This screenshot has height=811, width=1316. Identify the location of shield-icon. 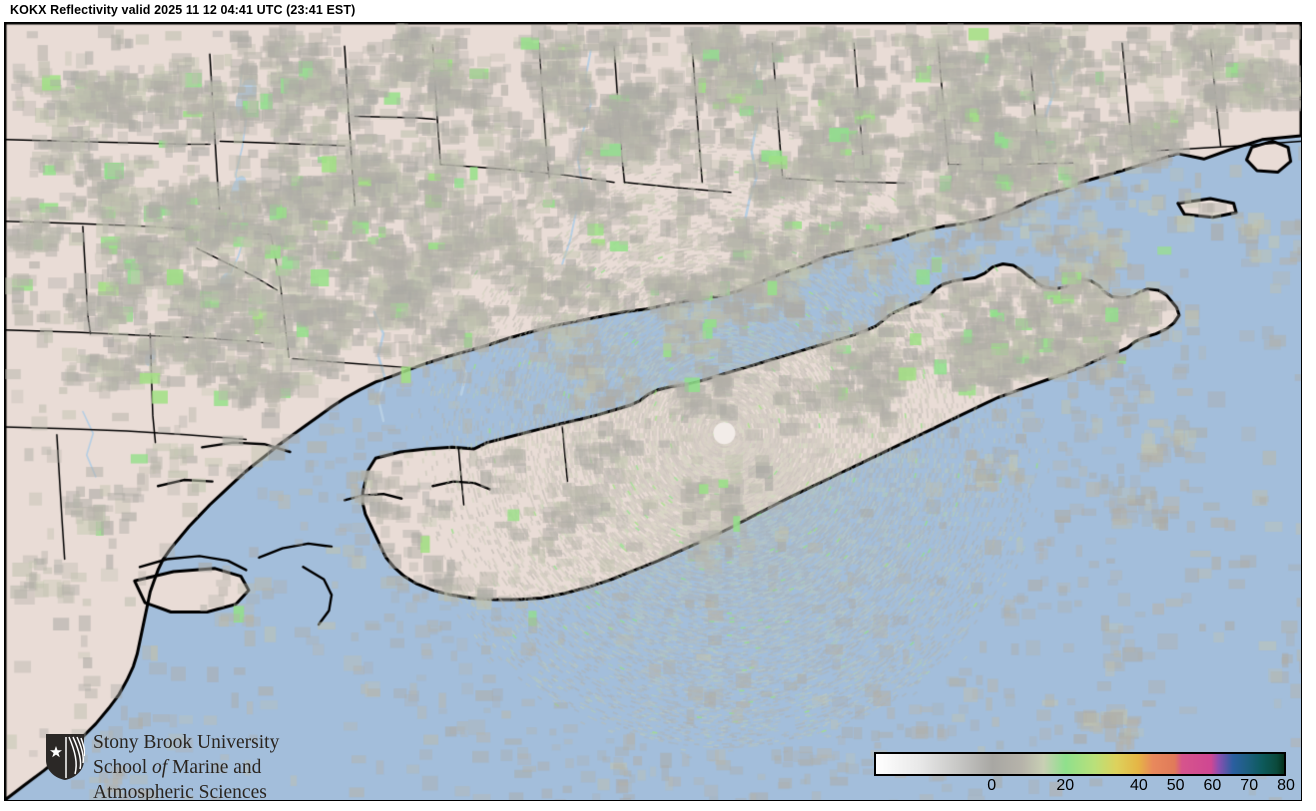
(65, 757).